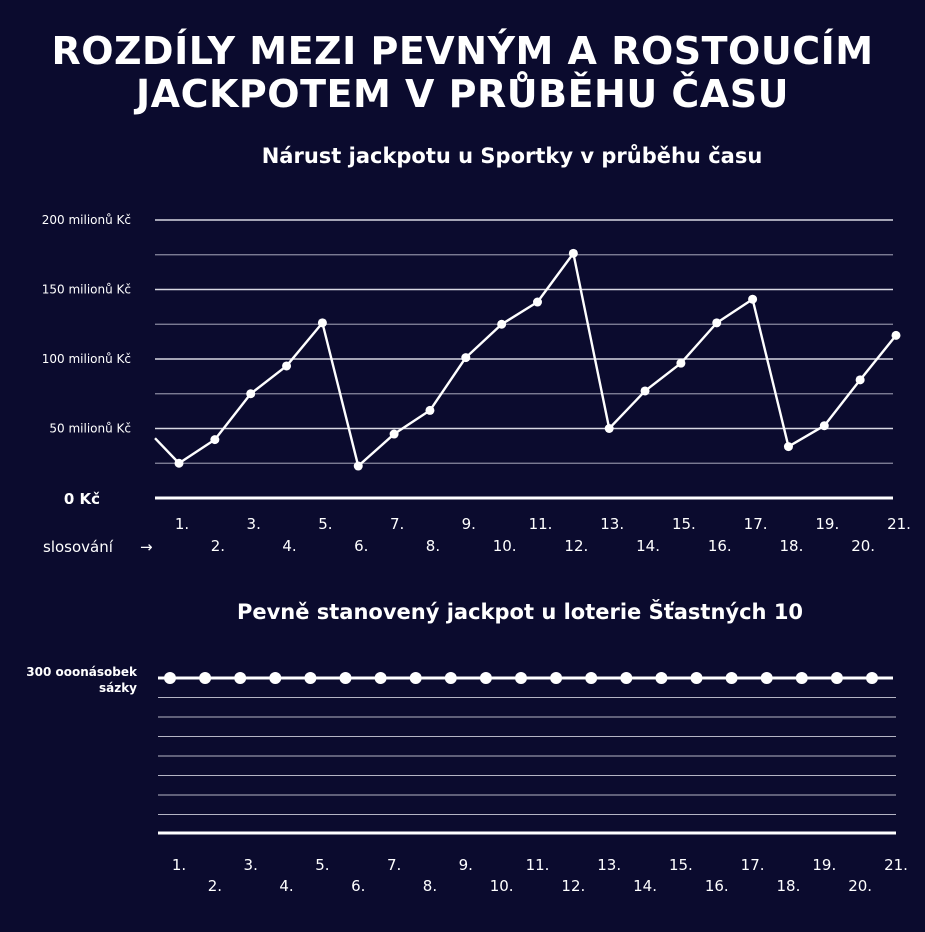 The image size is (925, 932). Describe the element at coordinates (146, 547) in the screenshot. I see `arrow-icon: →` at that location.